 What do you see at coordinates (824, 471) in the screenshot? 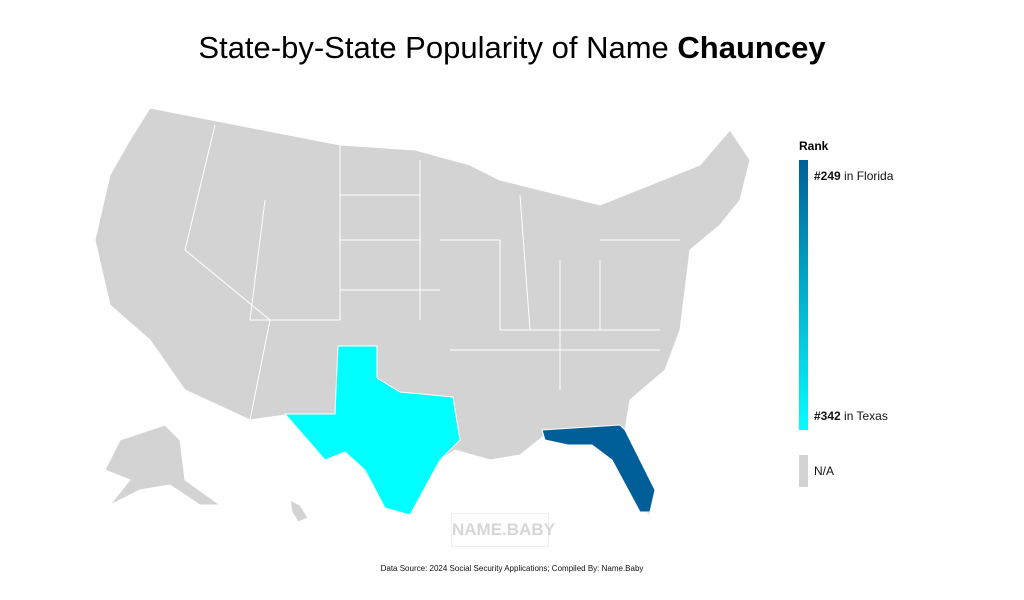
I see `legend-na-label: N/A` at bounding box center [824, 471].